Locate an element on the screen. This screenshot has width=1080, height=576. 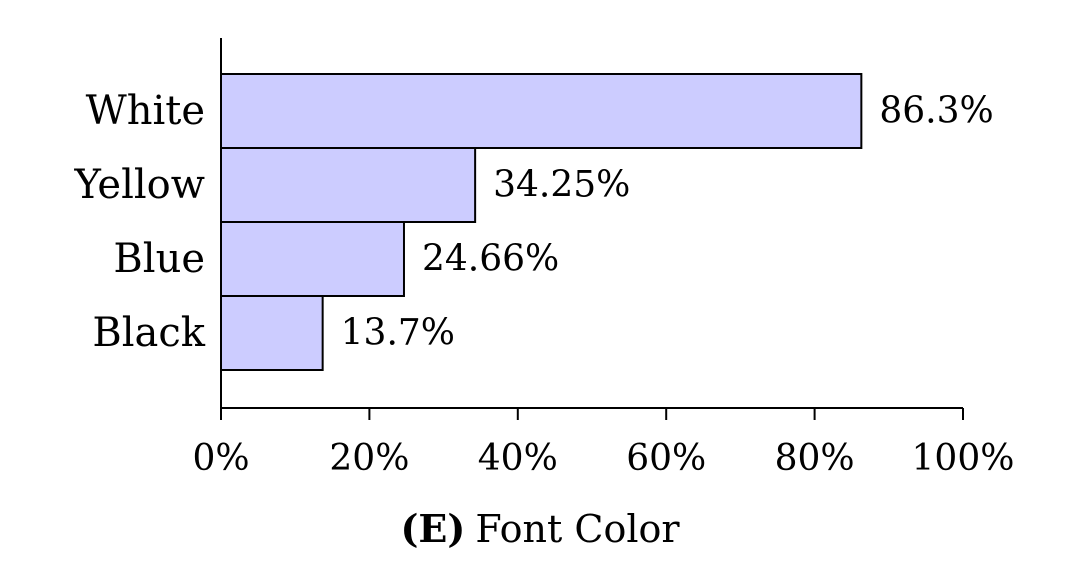
x-tick-label-80: 80% is located at coordinates (815, 458).